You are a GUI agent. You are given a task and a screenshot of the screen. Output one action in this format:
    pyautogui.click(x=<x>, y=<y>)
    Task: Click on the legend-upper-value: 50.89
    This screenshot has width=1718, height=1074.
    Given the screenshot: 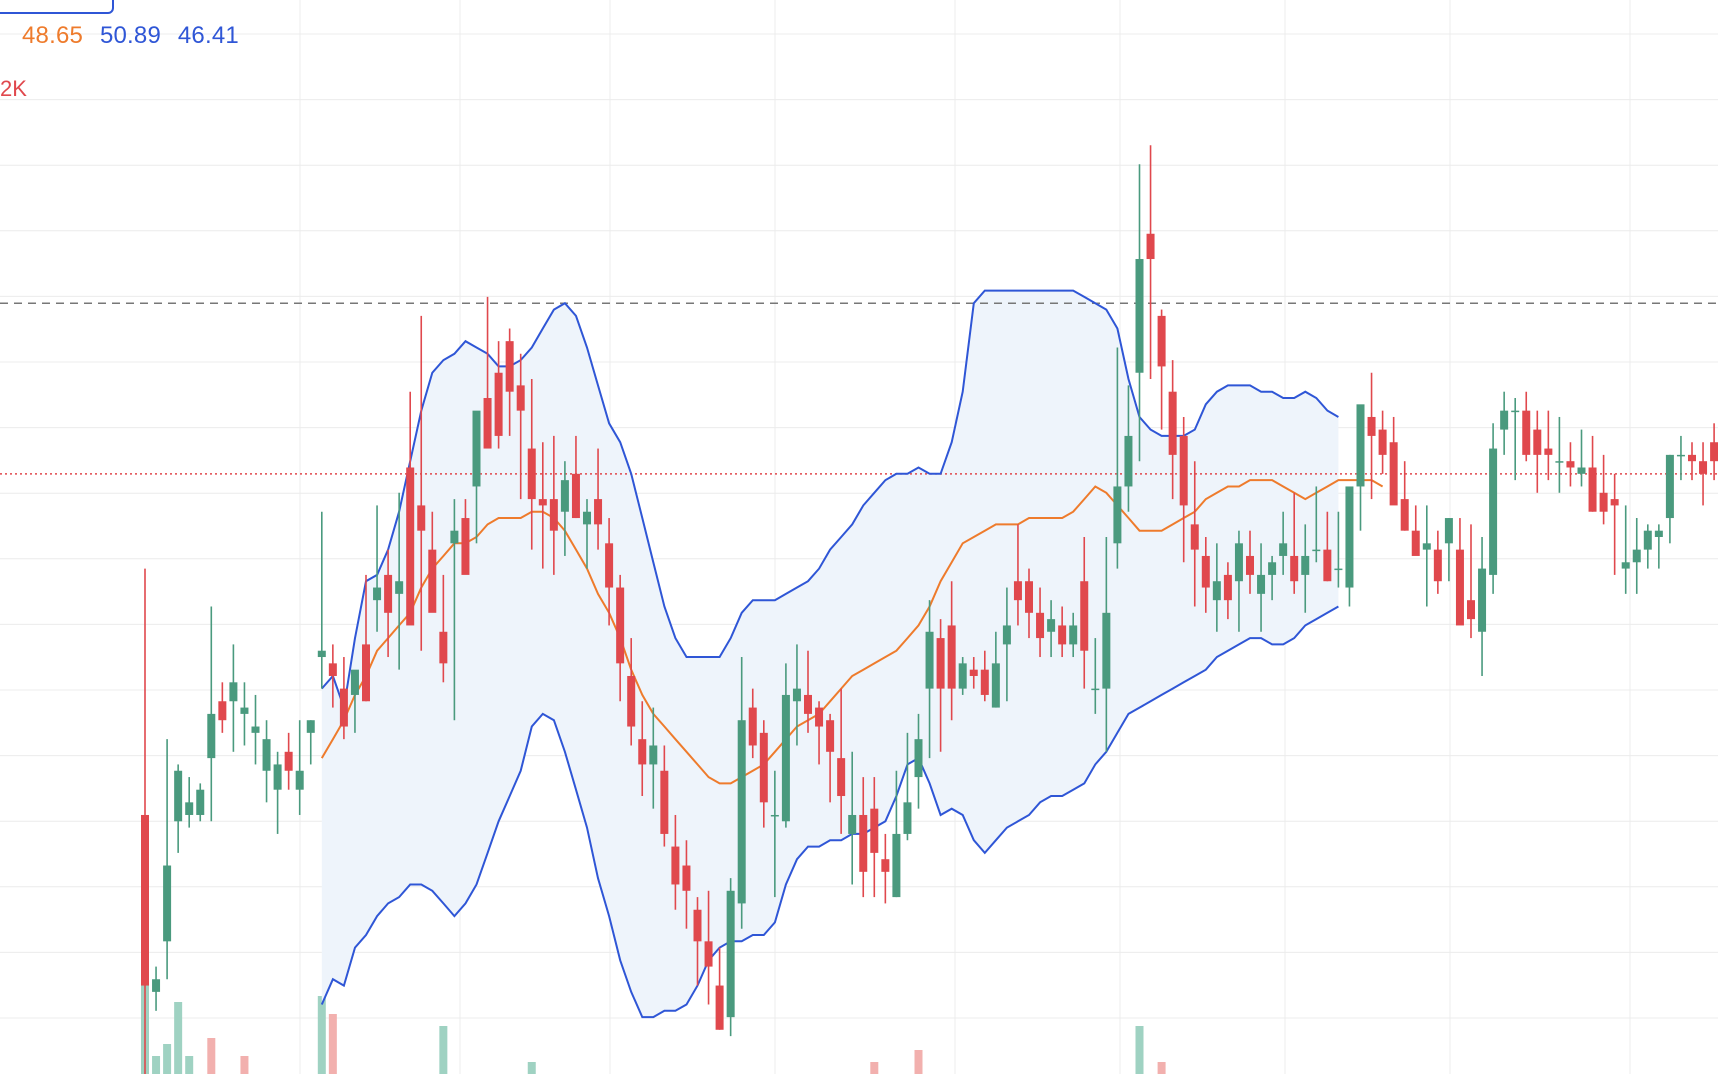 What is the action you would take?
    pyautogui.click(x=130, y=35)
    